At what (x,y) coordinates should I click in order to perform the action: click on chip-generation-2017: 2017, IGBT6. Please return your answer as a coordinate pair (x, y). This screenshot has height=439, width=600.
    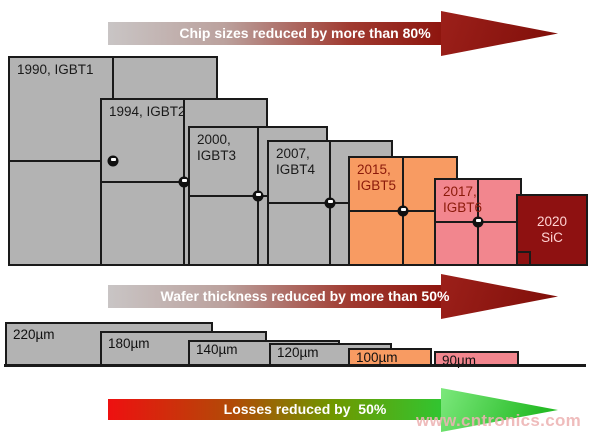
    Looking at the image, I should click on (478, 222).